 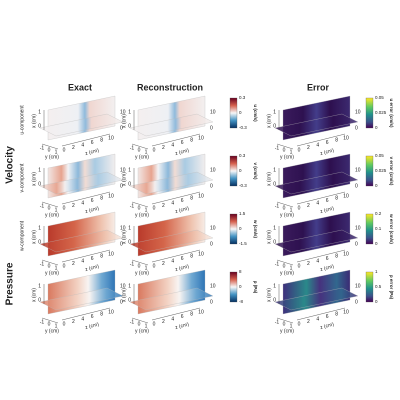 I want to click on colorbar-tick-label: 0.3, so click(x=242, y=155).